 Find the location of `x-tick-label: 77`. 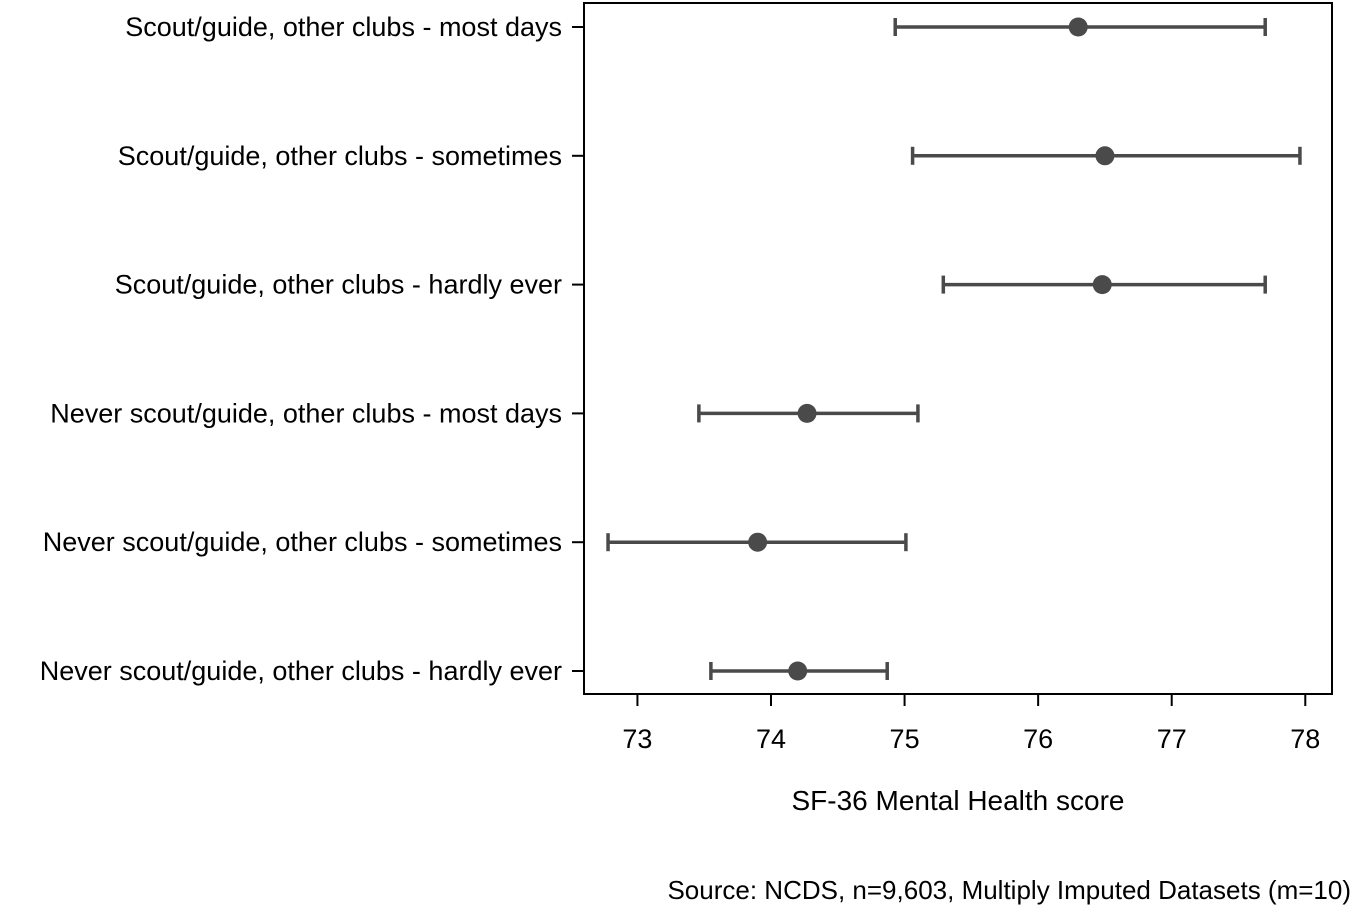

x-tick-label: 77 is located at coordinates (1172, 739).